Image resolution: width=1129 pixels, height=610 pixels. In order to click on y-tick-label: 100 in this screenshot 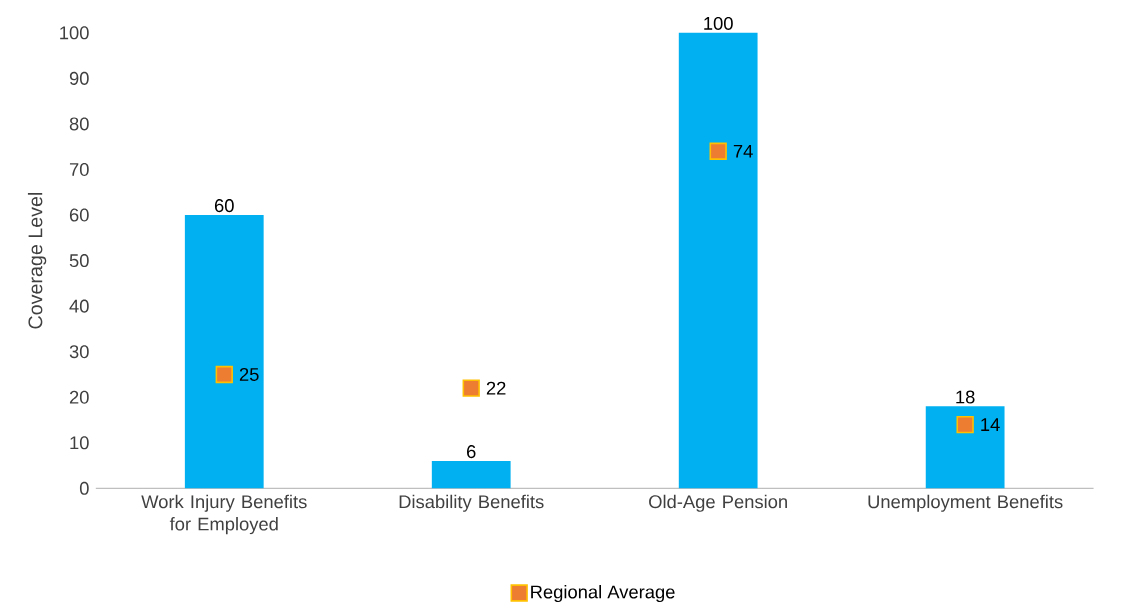, I will do `click(74, 33)`.